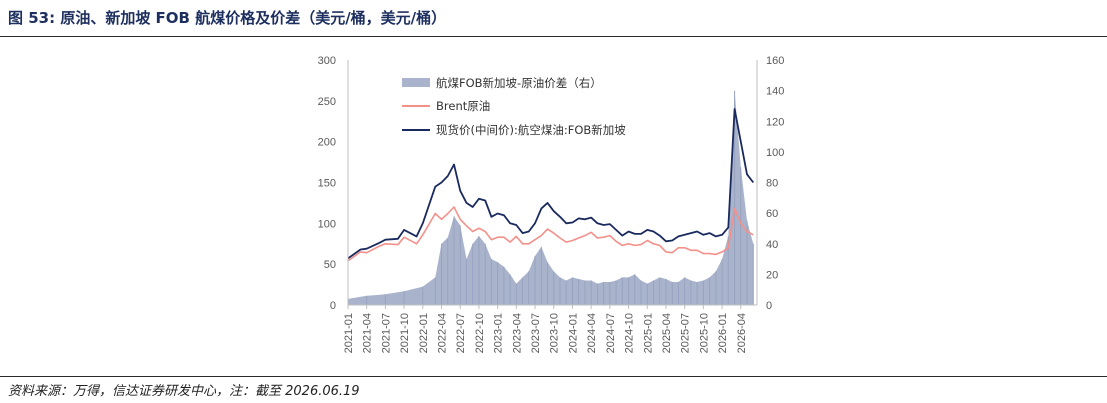 This screenshot has width=1107, height=403. Describe the element at coordinates (499, 333) in the screenshot. I see `x-tick-label: 2023-01` at that location.